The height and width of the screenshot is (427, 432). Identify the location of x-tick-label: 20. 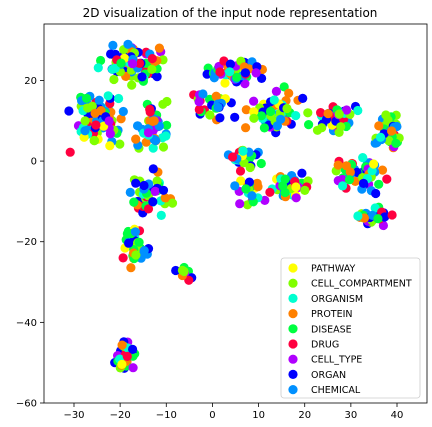
(304, 415).